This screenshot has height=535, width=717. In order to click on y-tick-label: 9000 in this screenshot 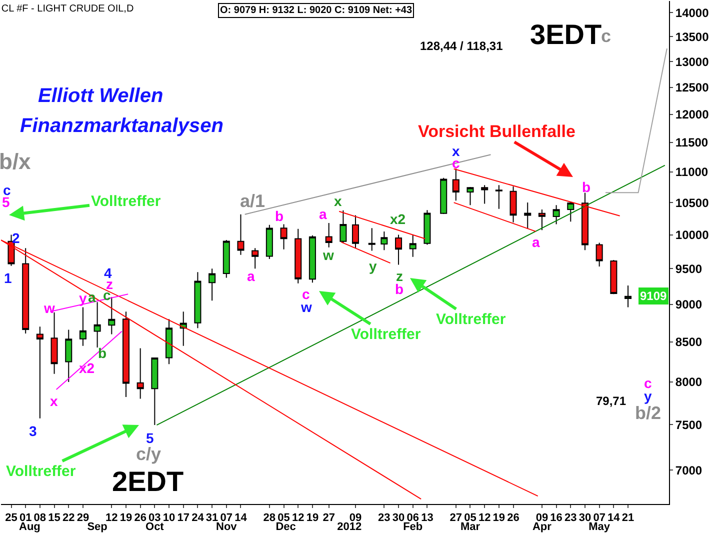, I will do `click(688, 304)`.